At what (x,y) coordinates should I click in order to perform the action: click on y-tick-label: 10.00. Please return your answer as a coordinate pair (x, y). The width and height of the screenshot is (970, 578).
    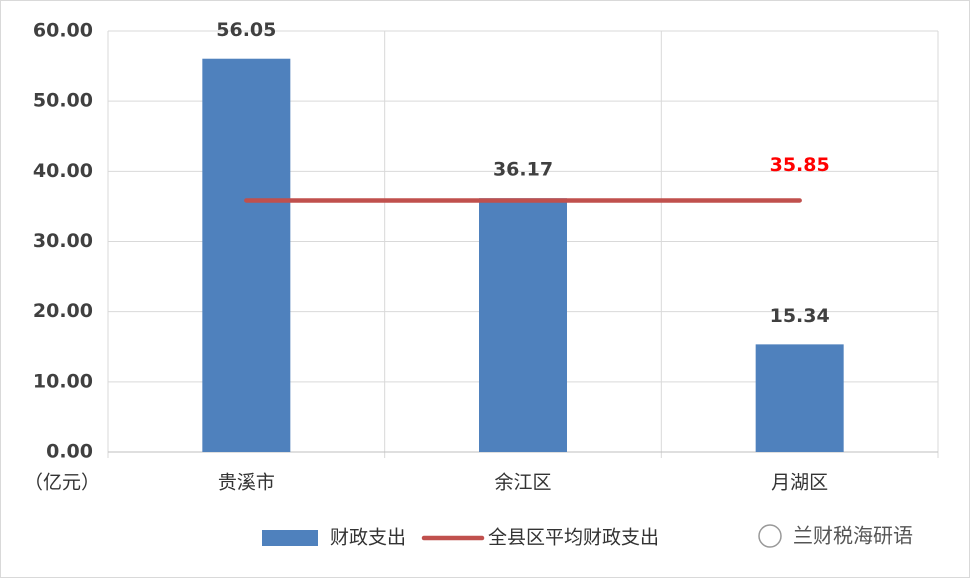
    Looking at the image, I should click on (63, 381).